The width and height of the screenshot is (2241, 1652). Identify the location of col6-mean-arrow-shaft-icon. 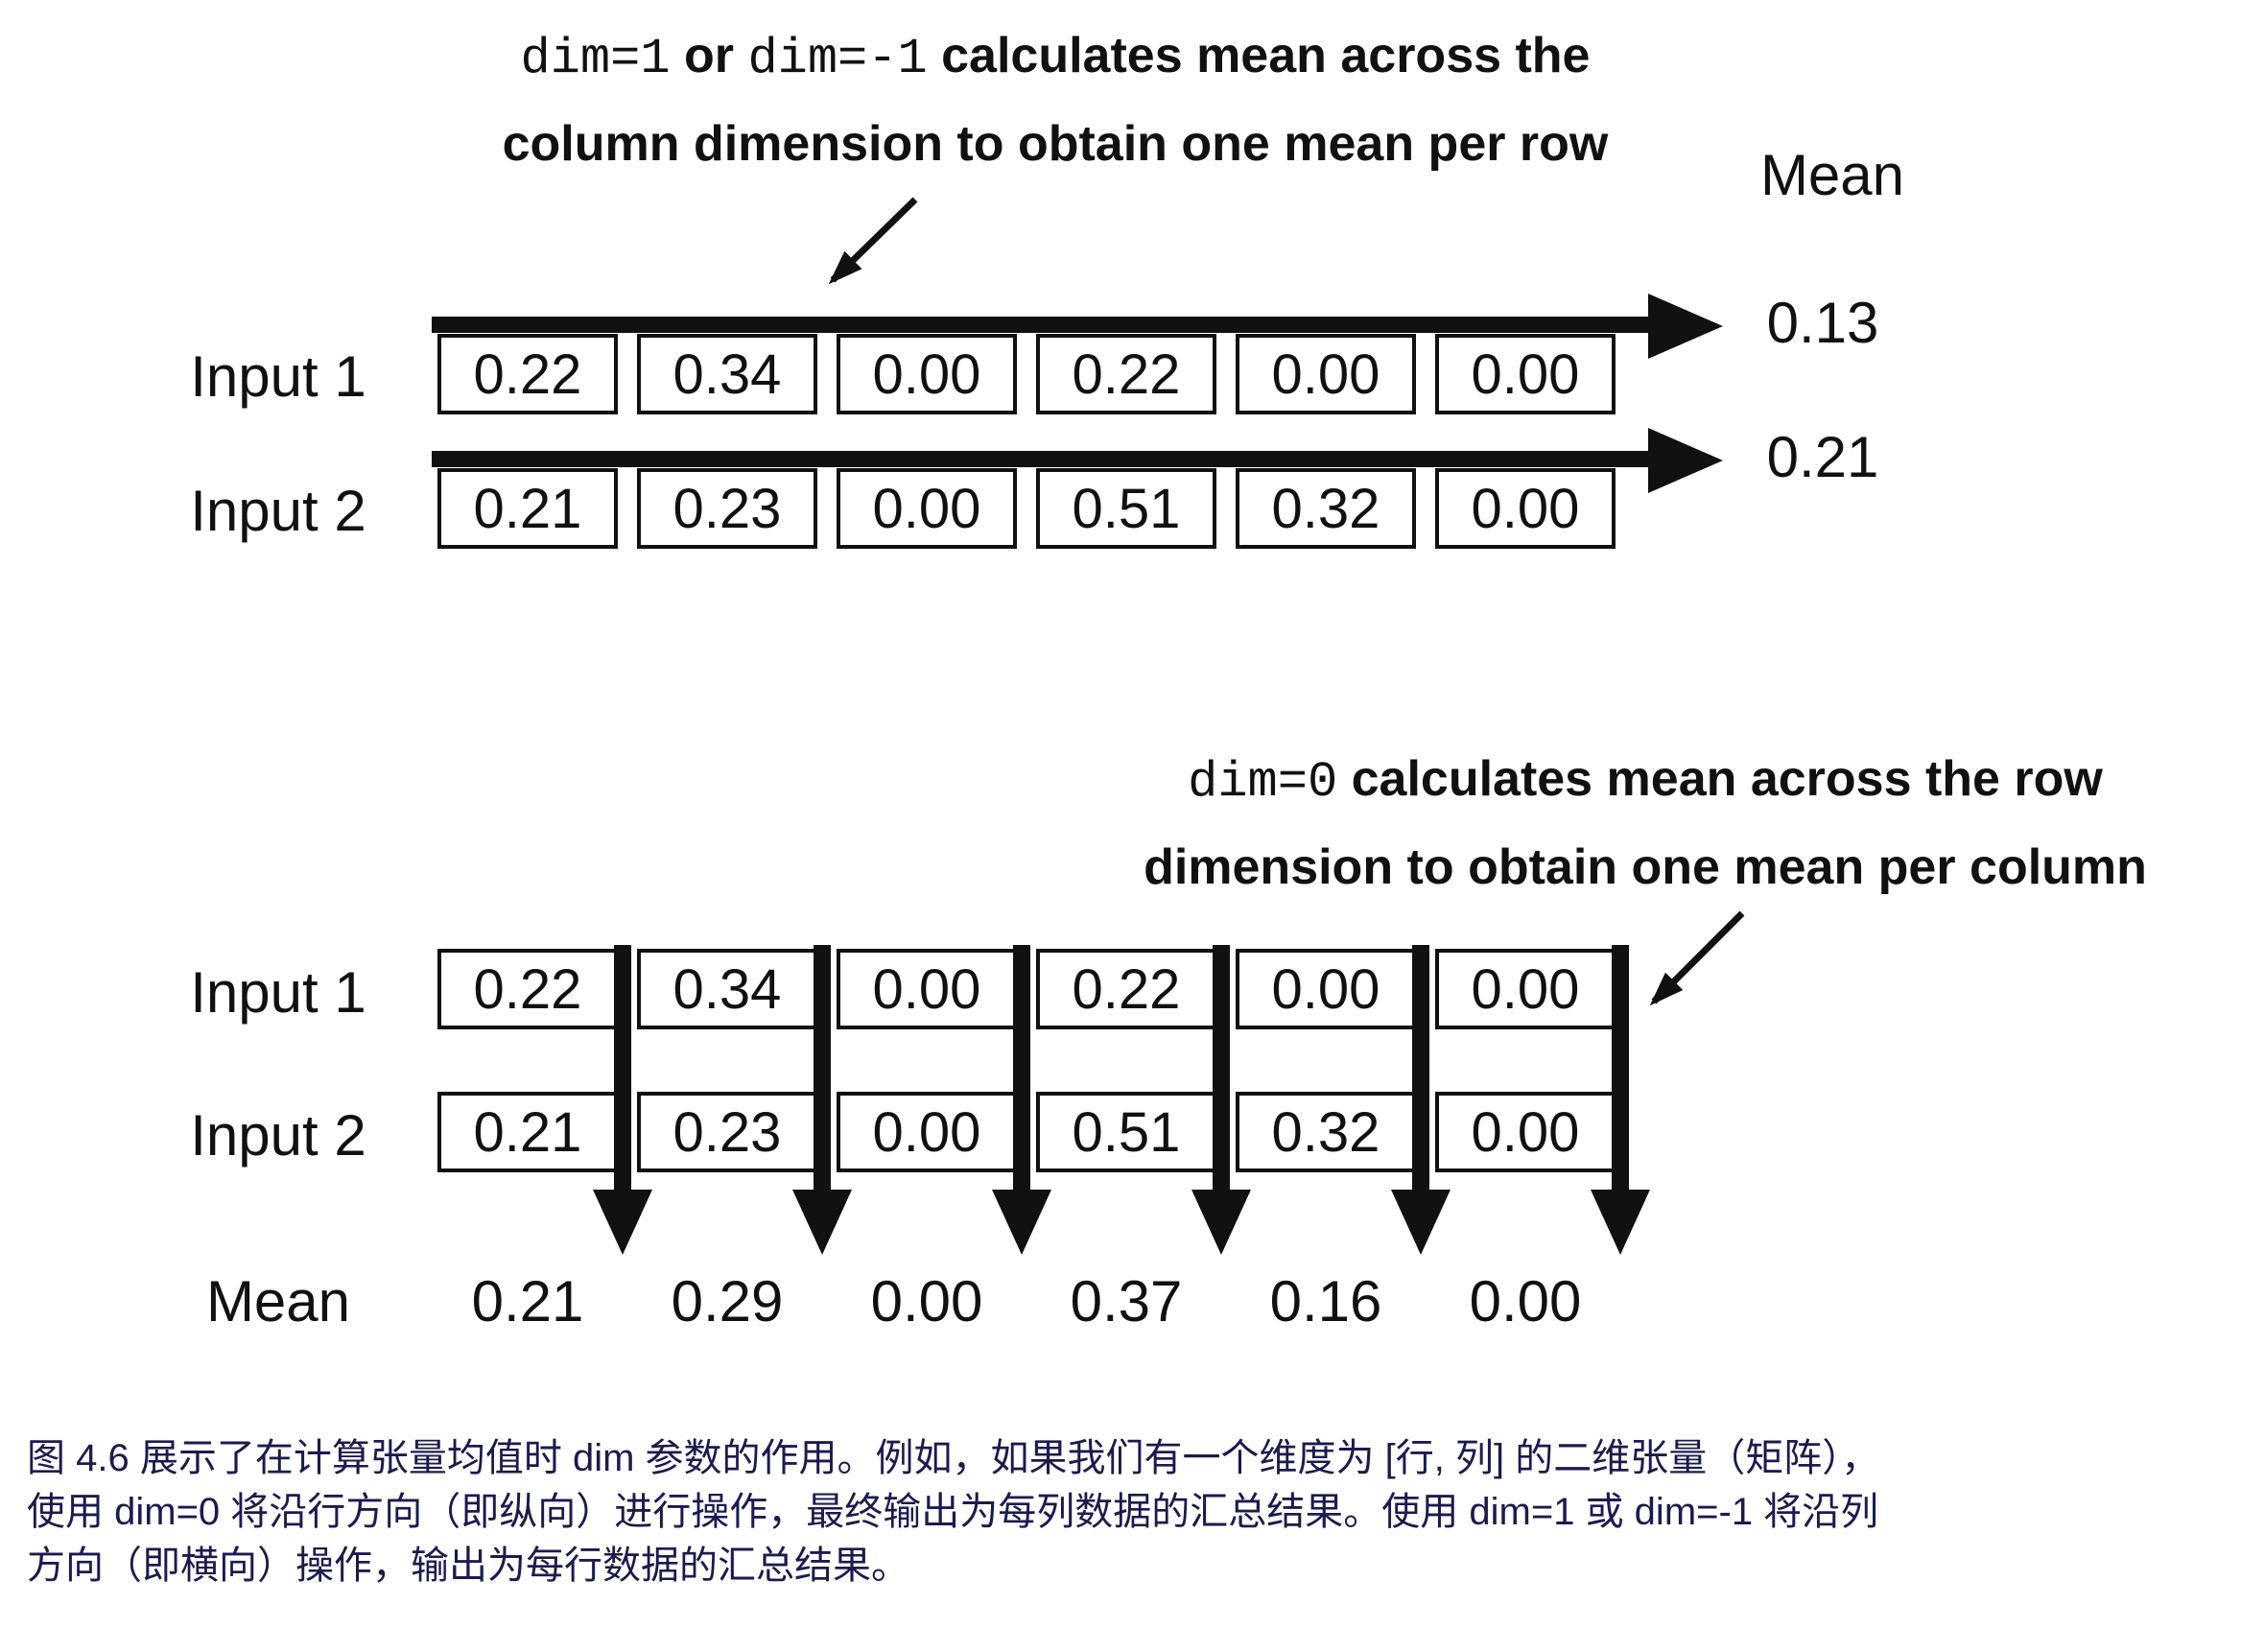
(1620, 1068).